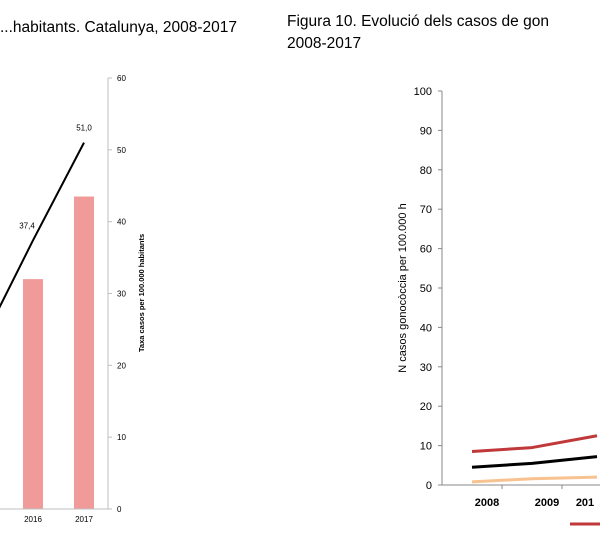 Image resolution: width=600 pixels, height=545 pixels. I want to click on series-line-dones, so click(534, 479).